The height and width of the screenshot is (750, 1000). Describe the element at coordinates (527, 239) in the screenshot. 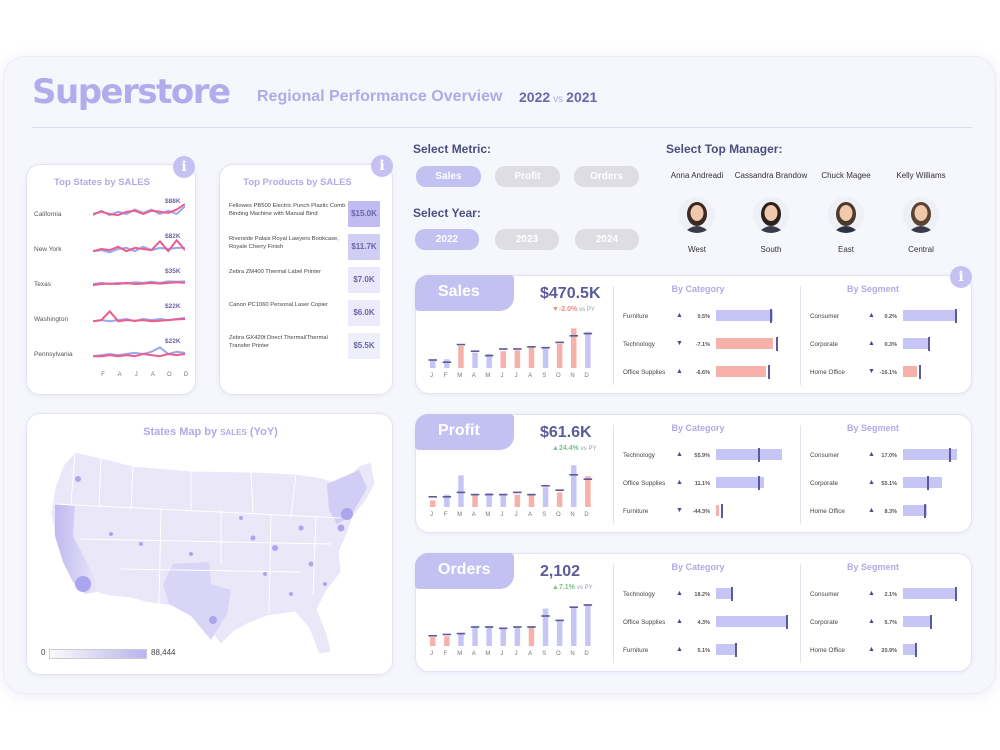

I see `year-2023-button: 2023` at that location.